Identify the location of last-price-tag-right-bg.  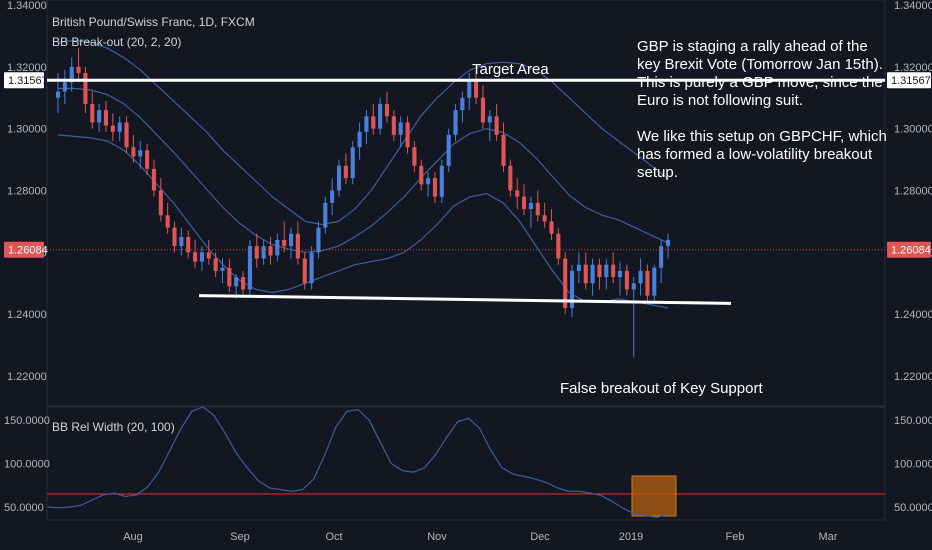
(909, 249).